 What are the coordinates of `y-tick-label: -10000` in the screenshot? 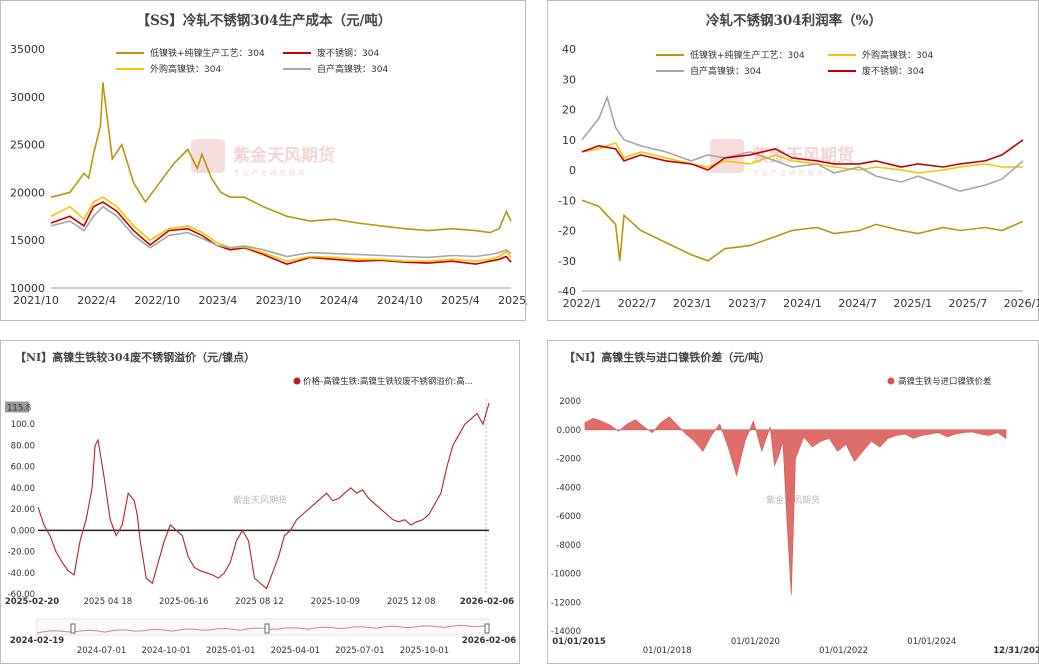 It's located at (566, 575).